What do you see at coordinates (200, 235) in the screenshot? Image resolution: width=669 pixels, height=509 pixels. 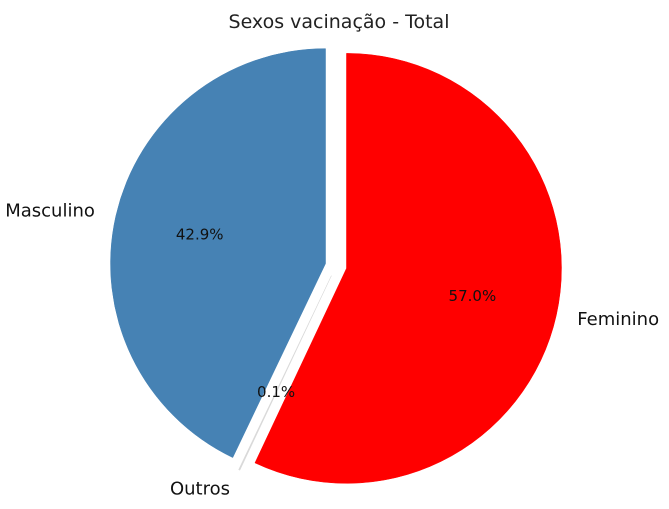 I see `slice-percent-masculino: 42.9%` at bounding box center [200, 235].